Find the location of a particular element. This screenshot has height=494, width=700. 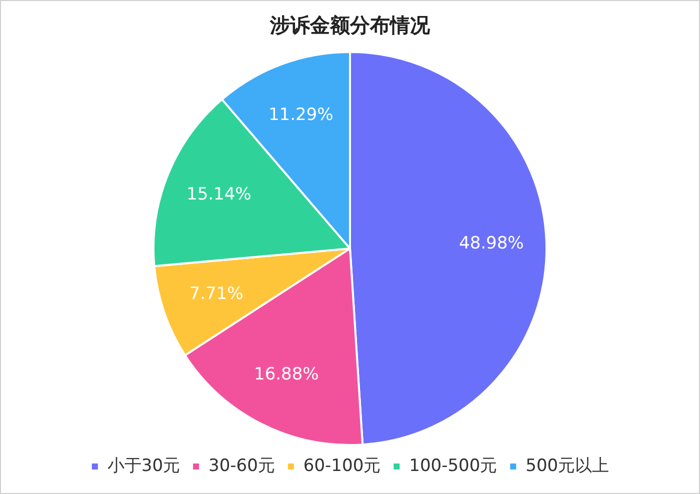

legend-label: 60-100元 is located at coordinates (342, 466).